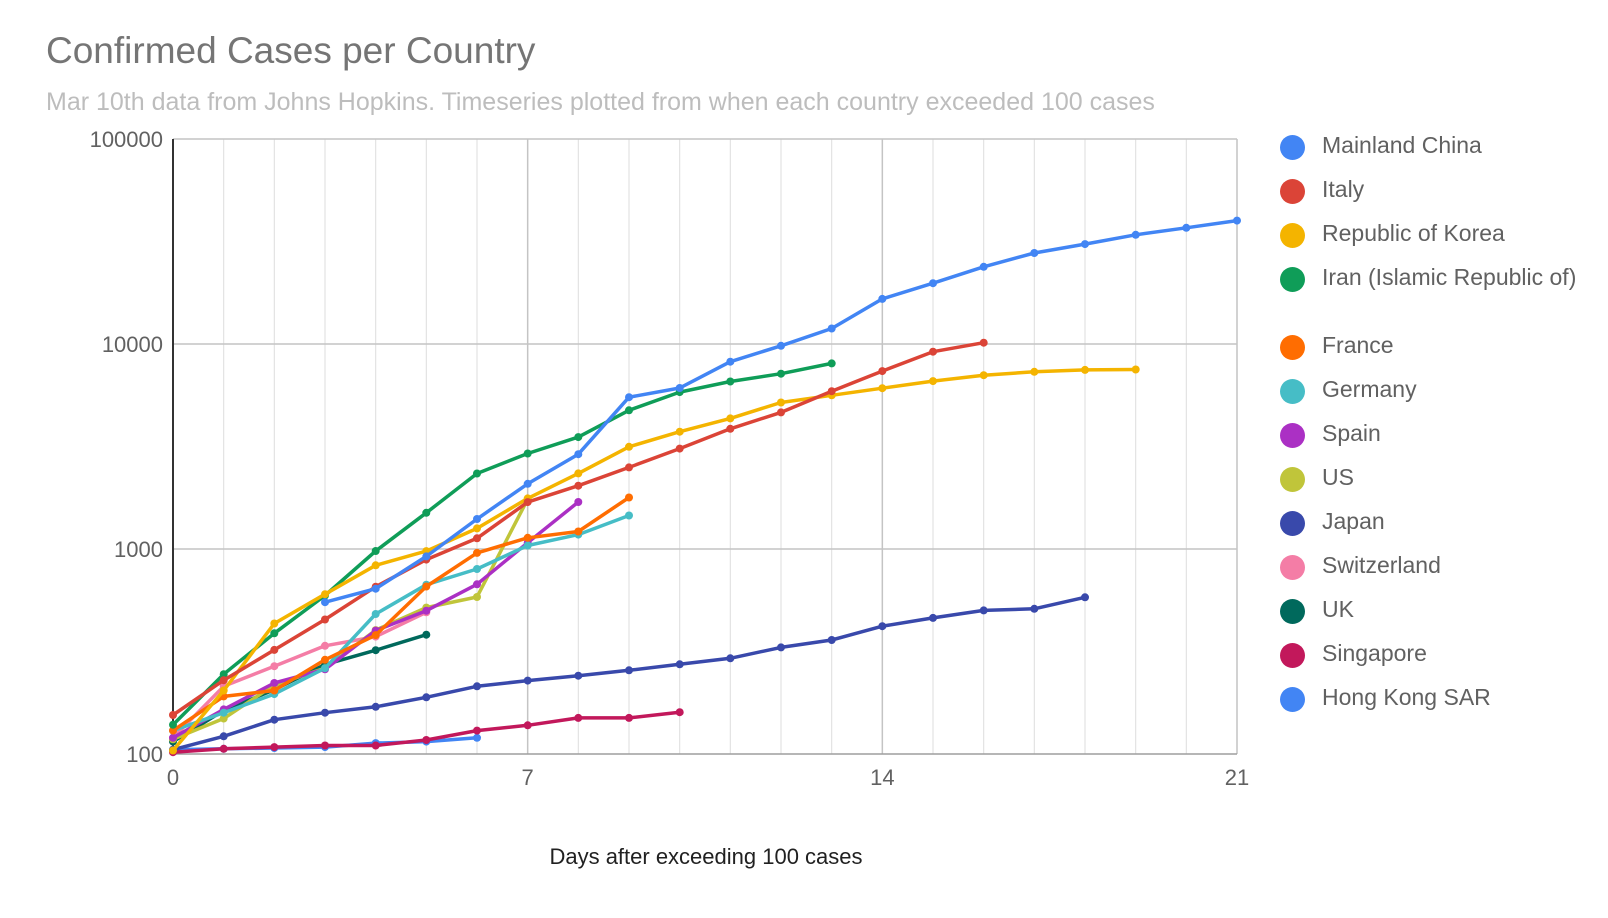  I want to click on x-axis-label: Days after exceeding 100 cases, so click(705, 856).